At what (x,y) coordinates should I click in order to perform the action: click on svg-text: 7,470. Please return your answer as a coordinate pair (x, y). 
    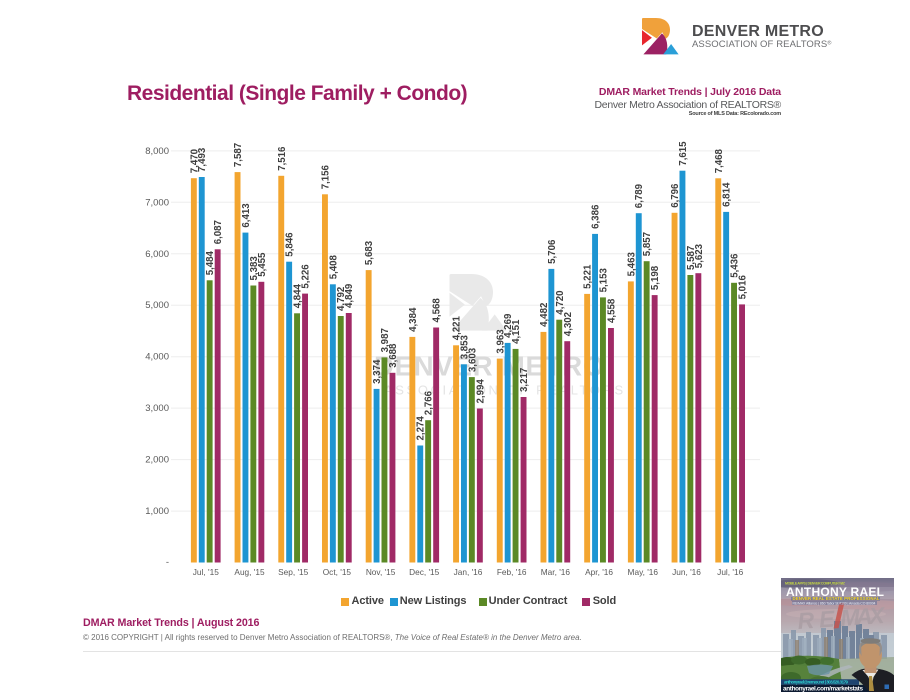
    Looking at the image, I should click on (194, 161).